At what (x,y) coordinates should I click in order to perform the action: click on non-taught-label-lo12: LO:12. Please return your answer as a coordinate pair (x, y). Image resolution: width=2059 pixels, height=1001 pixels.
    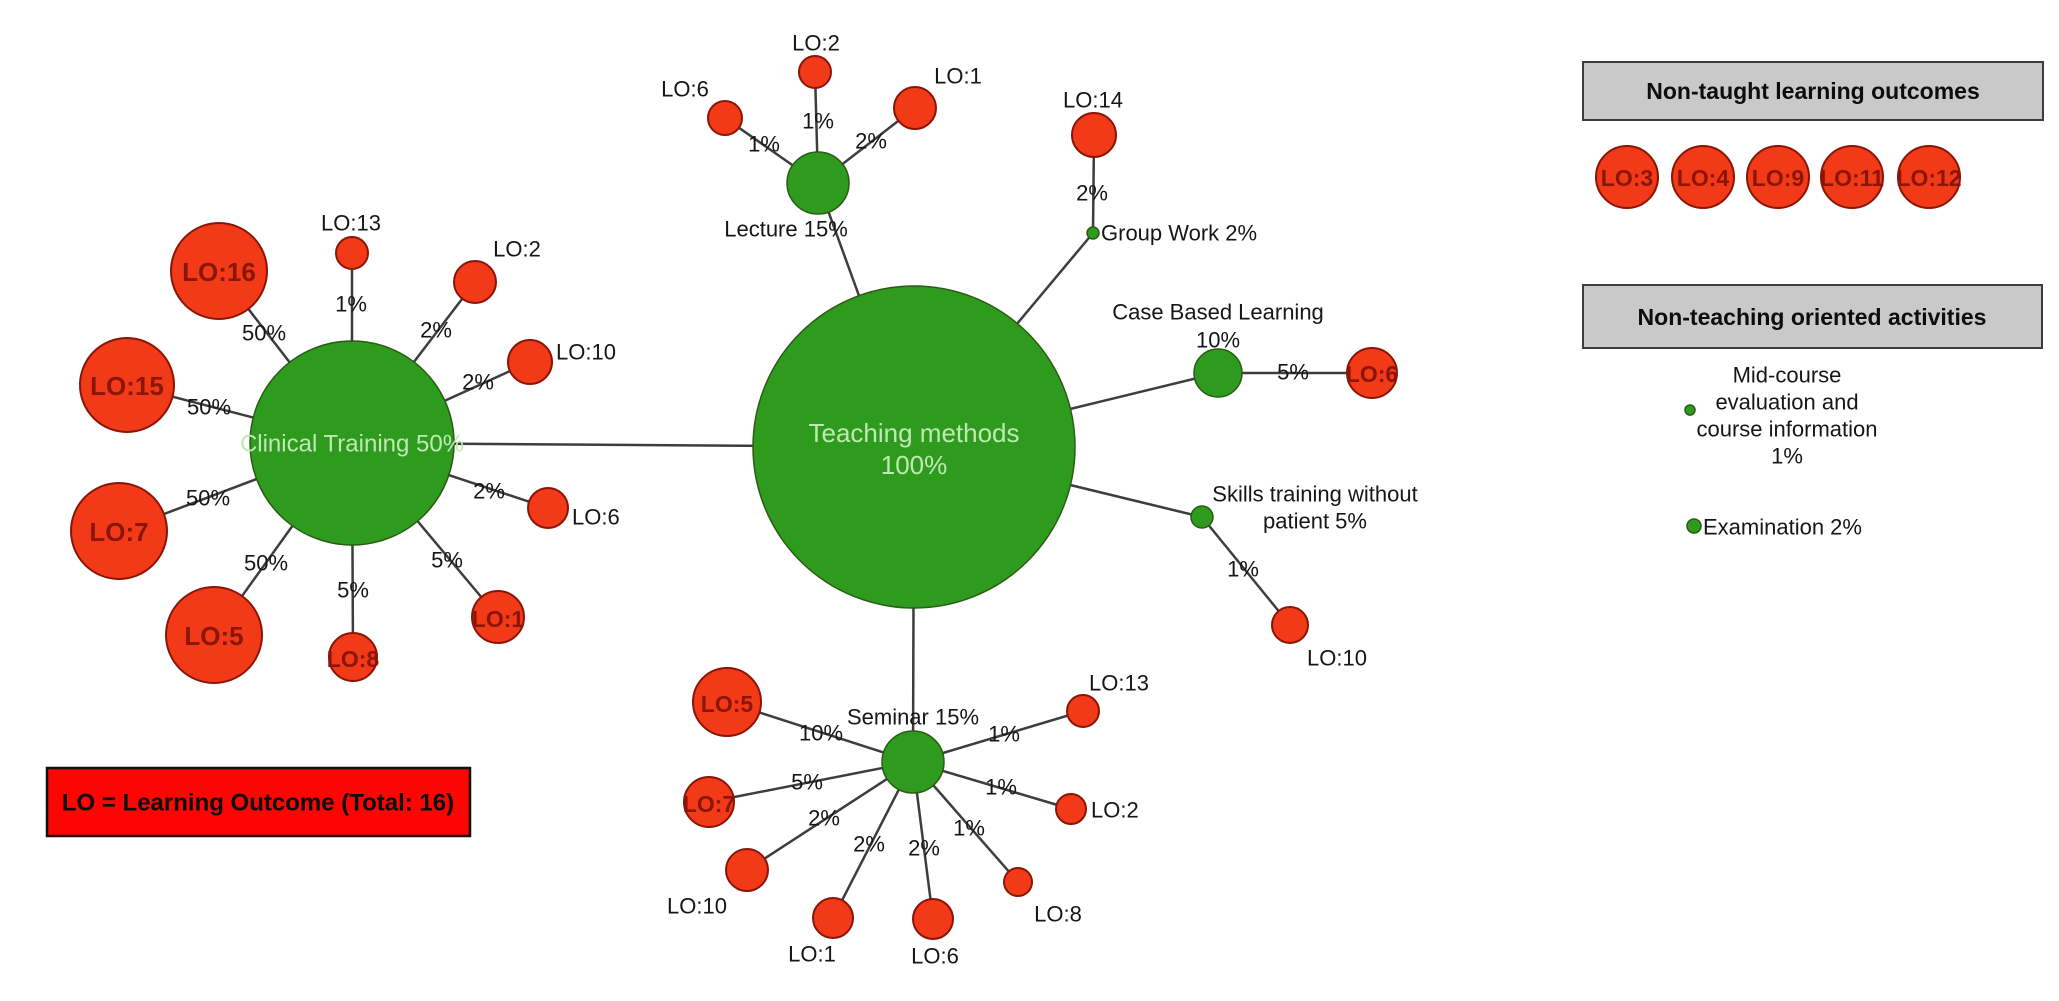
    Looking at the image, I should click on (1928, 178).